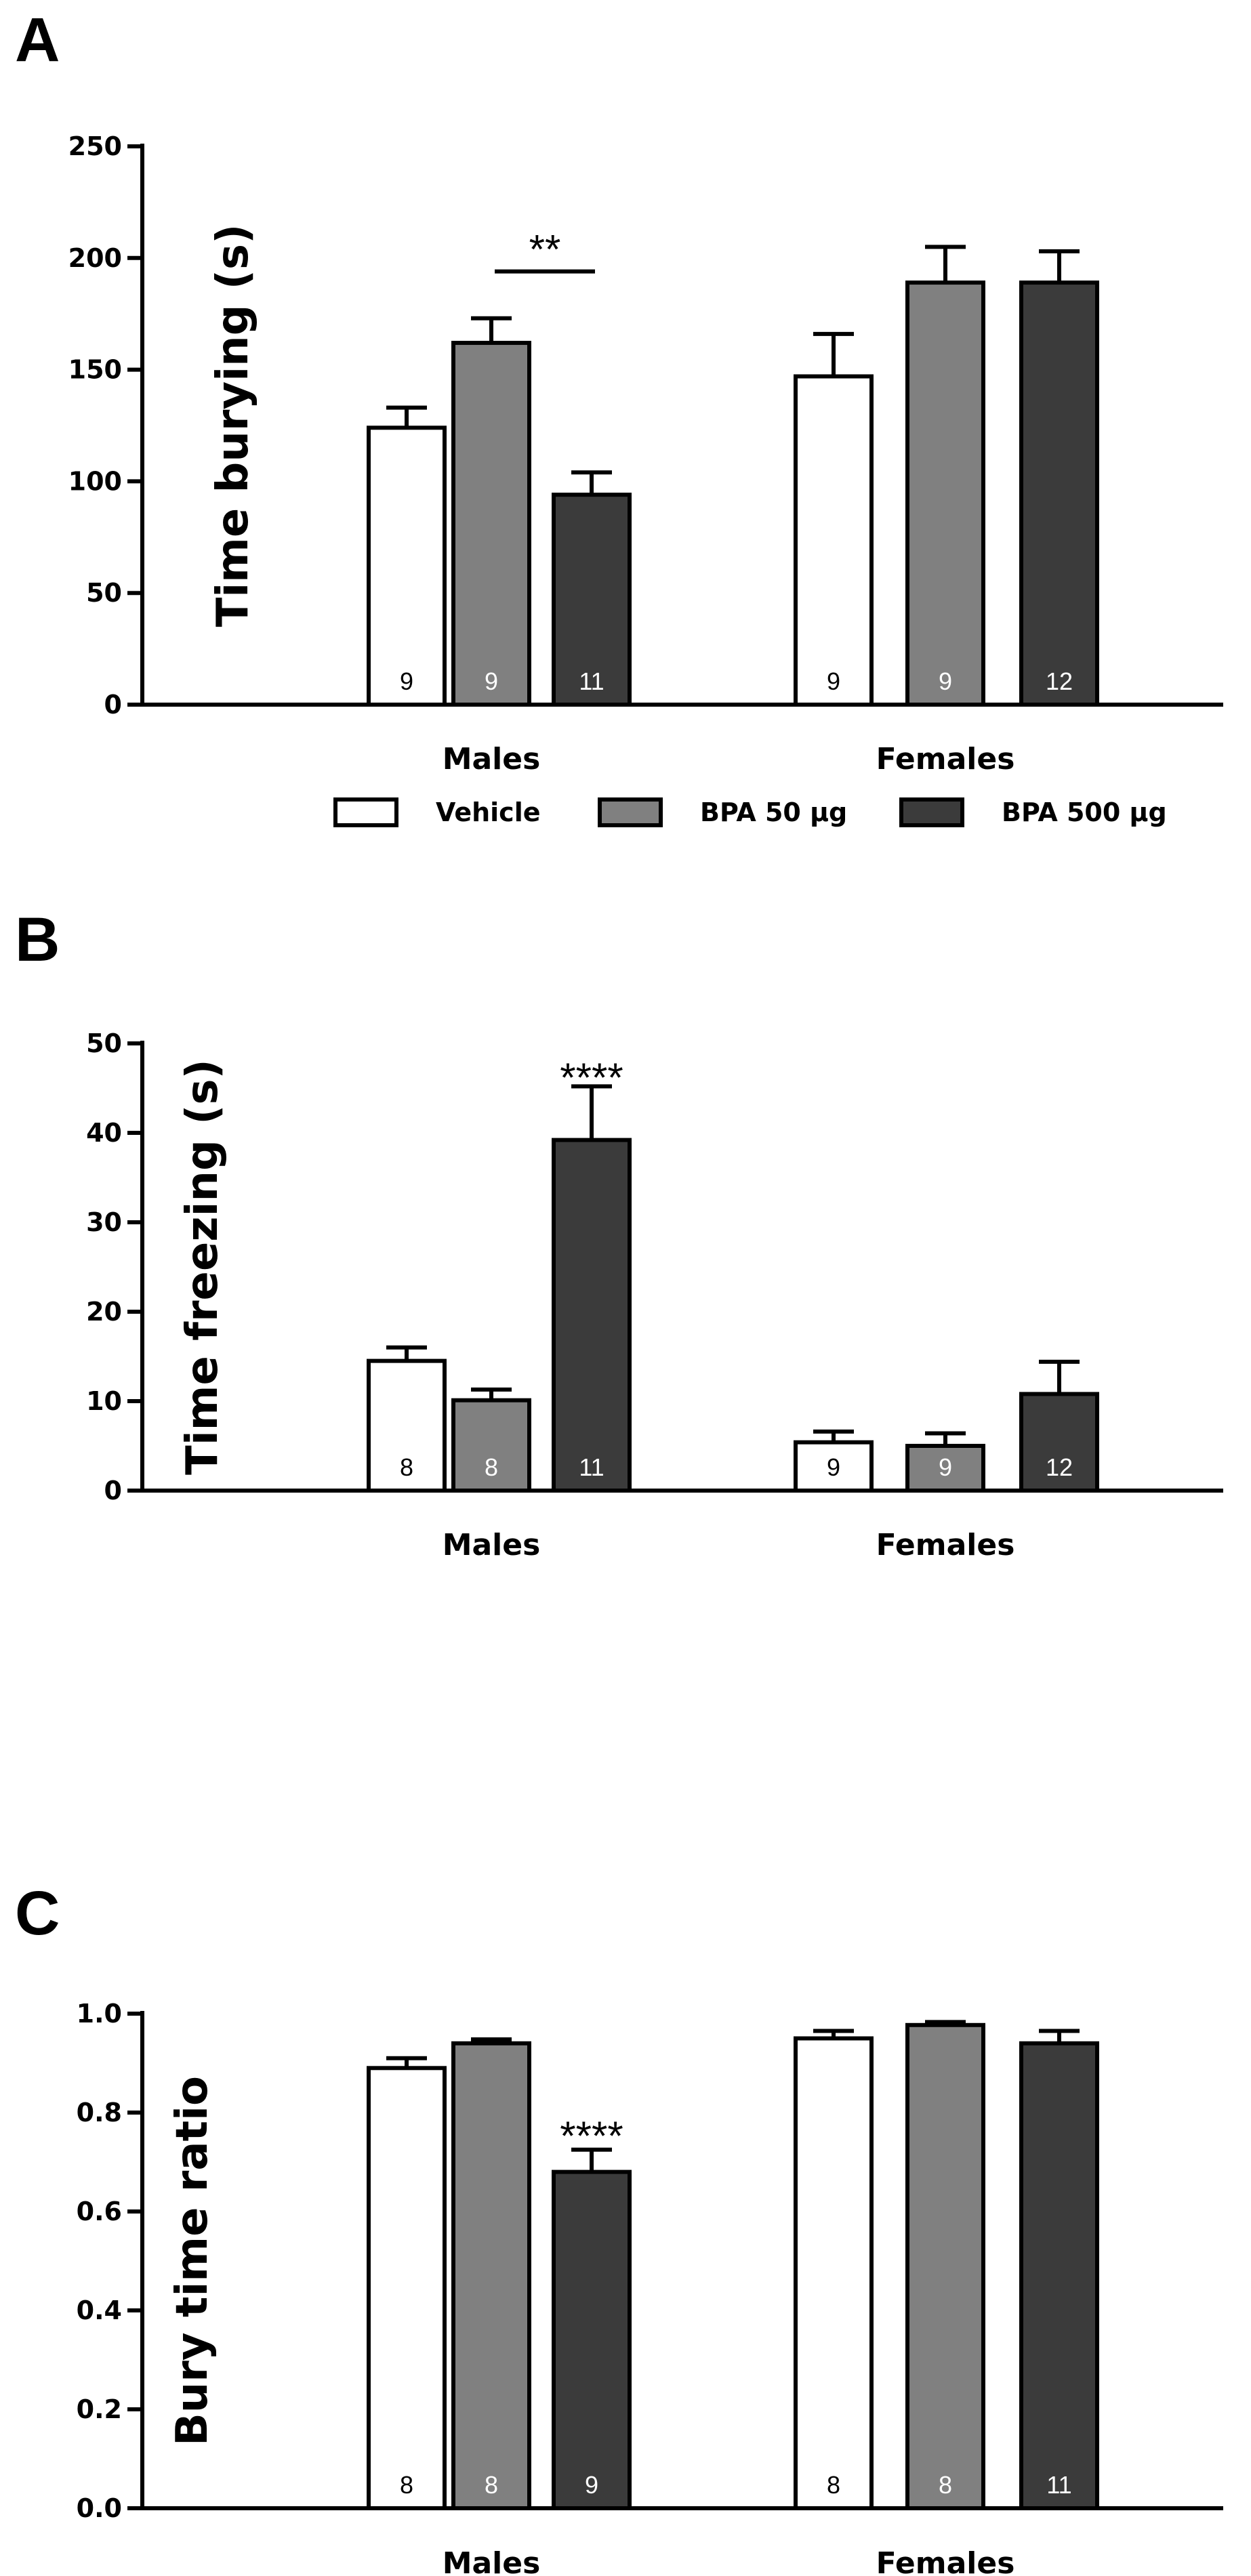 The width and height of the screenshot is (1251, 2576). I want to click on y-tick-label: 10, so click(104, 1401).